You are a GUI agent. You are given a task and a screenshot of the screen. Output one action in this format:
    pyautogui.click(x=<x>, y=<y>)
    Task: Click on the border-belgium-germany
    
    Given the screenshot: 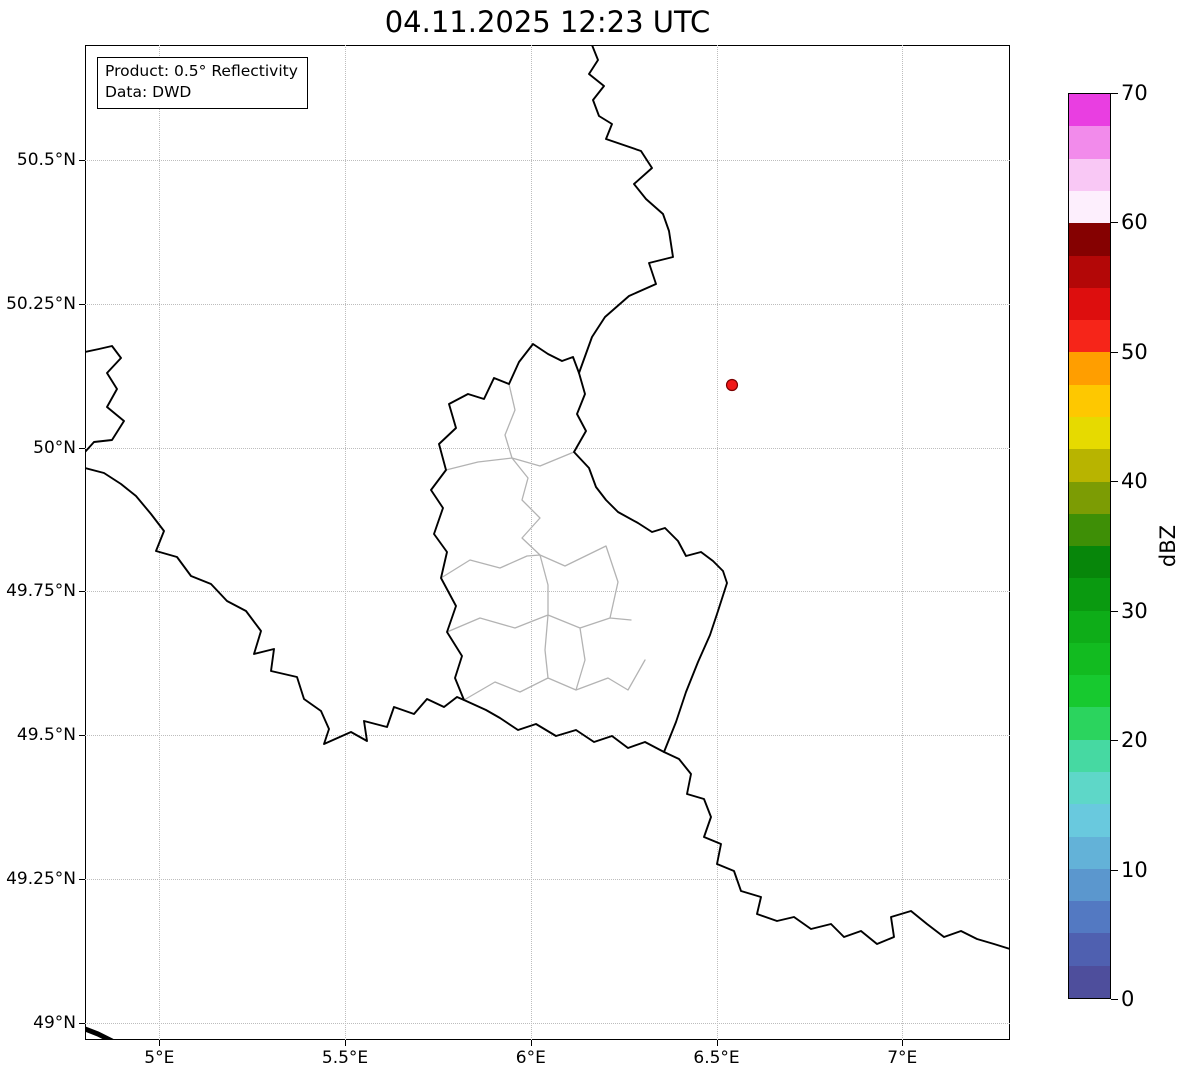 What is the action you would take?
    pyautogui.click(x=626, y=209)
    